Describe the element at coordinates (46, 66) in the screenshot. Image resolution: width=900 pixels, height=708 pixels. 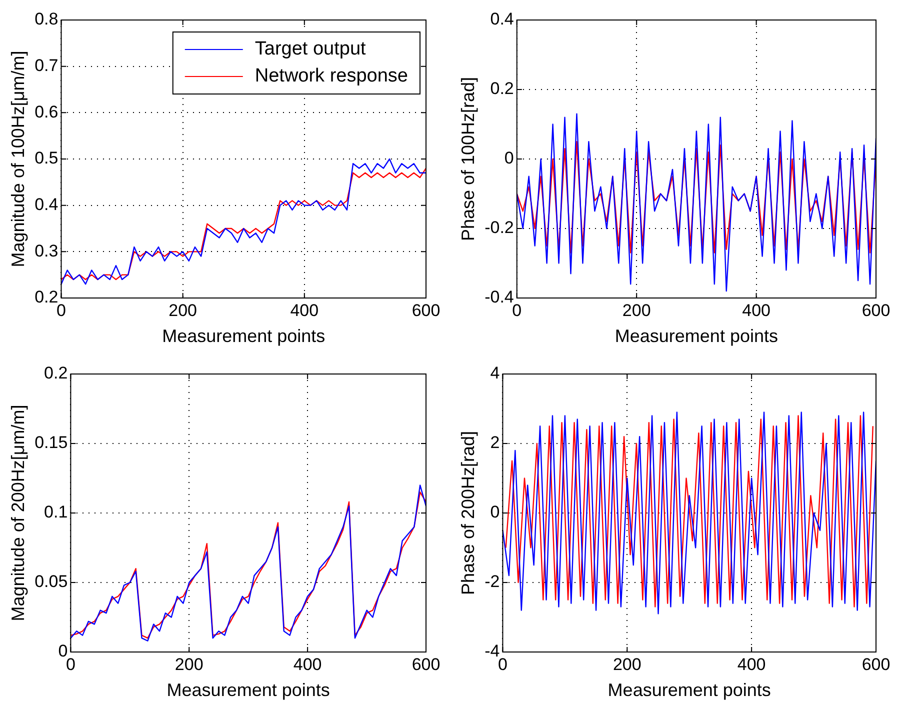
I see `y-tick-label: 0.7` at that location.